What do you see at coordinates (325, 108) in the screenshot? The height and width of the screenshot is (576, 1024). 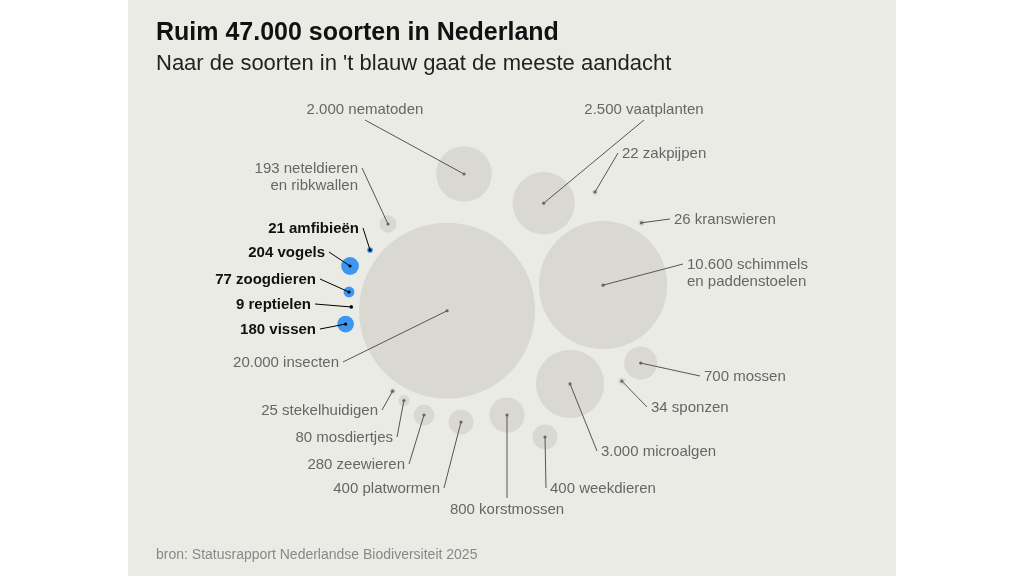 I see `data-label: 2.000` at bounding box center [325, 108].